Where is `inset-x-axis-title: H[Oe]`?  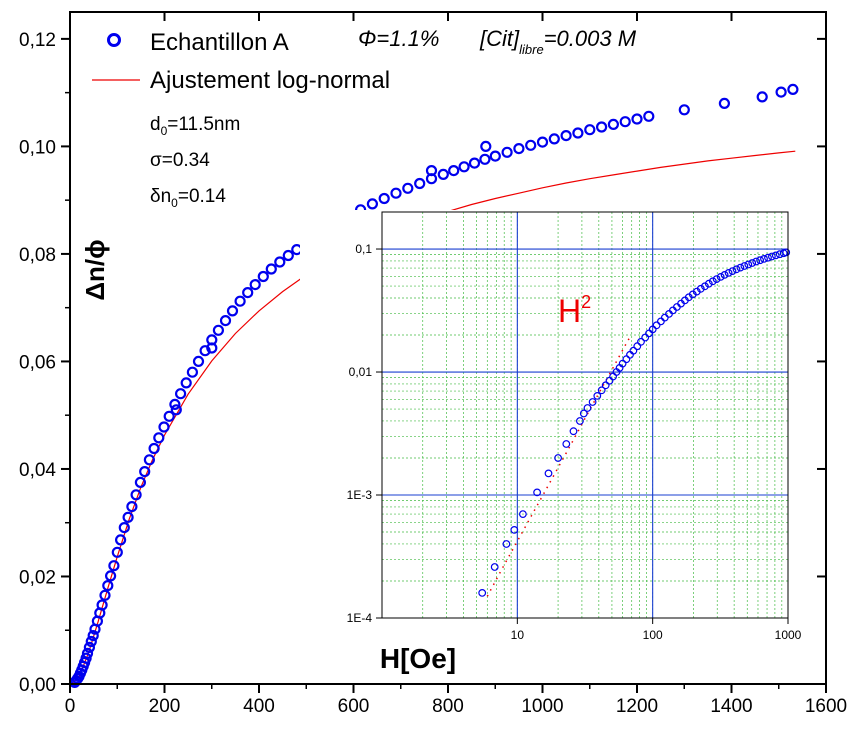 inset-x-axis-title: H[Oe] is located at coordinates (418, 658).